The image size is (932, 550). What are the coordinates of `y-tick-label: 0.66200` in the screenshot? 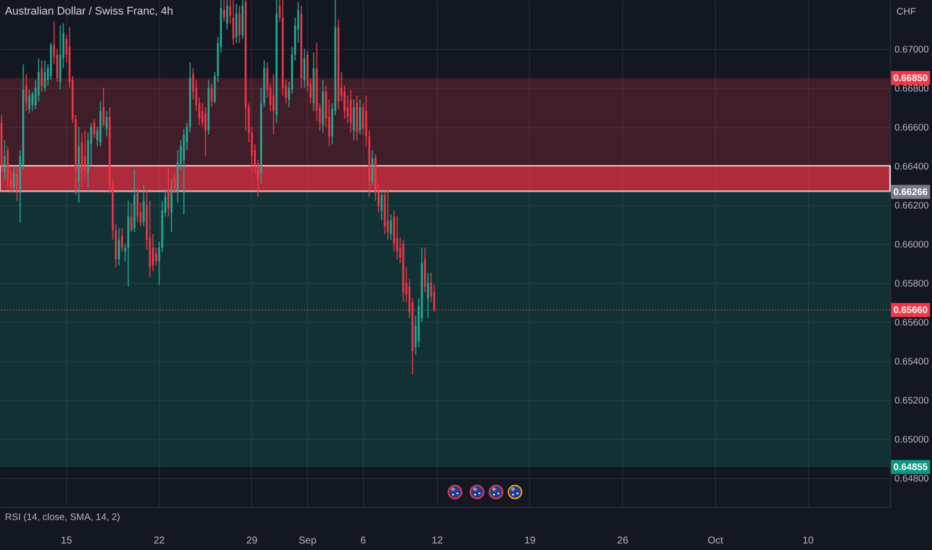 It's located at (911, 206).